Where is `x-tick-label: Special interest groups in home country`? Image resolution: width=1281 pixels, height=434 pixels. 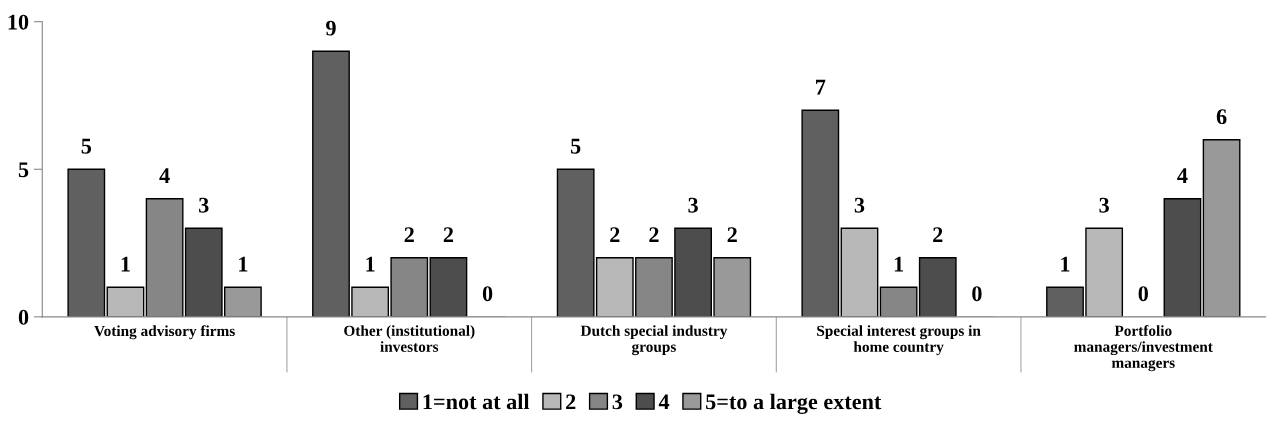
x-tick-label: Special interest groups in home country is located at coordinates (899, 340).